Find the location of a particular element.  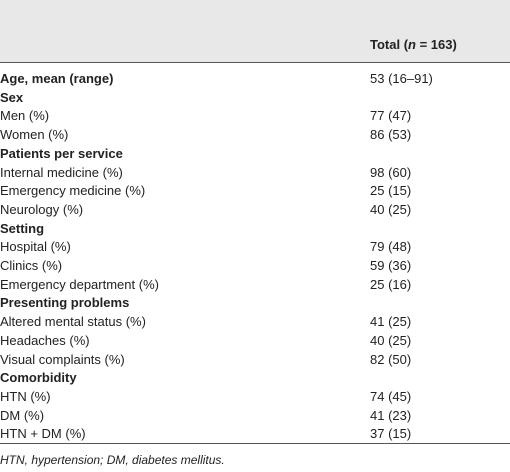

value-cell: 74 (45) is located at coordinates (391, 396).